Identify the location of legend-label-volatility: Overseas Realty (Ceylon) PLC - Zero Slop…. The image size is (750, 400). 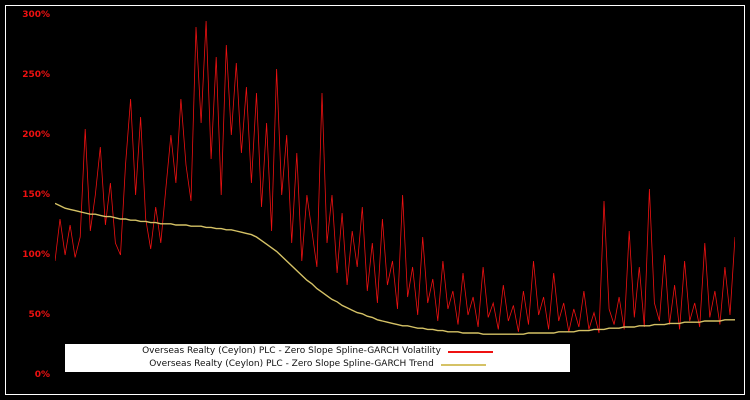
(291, 351).